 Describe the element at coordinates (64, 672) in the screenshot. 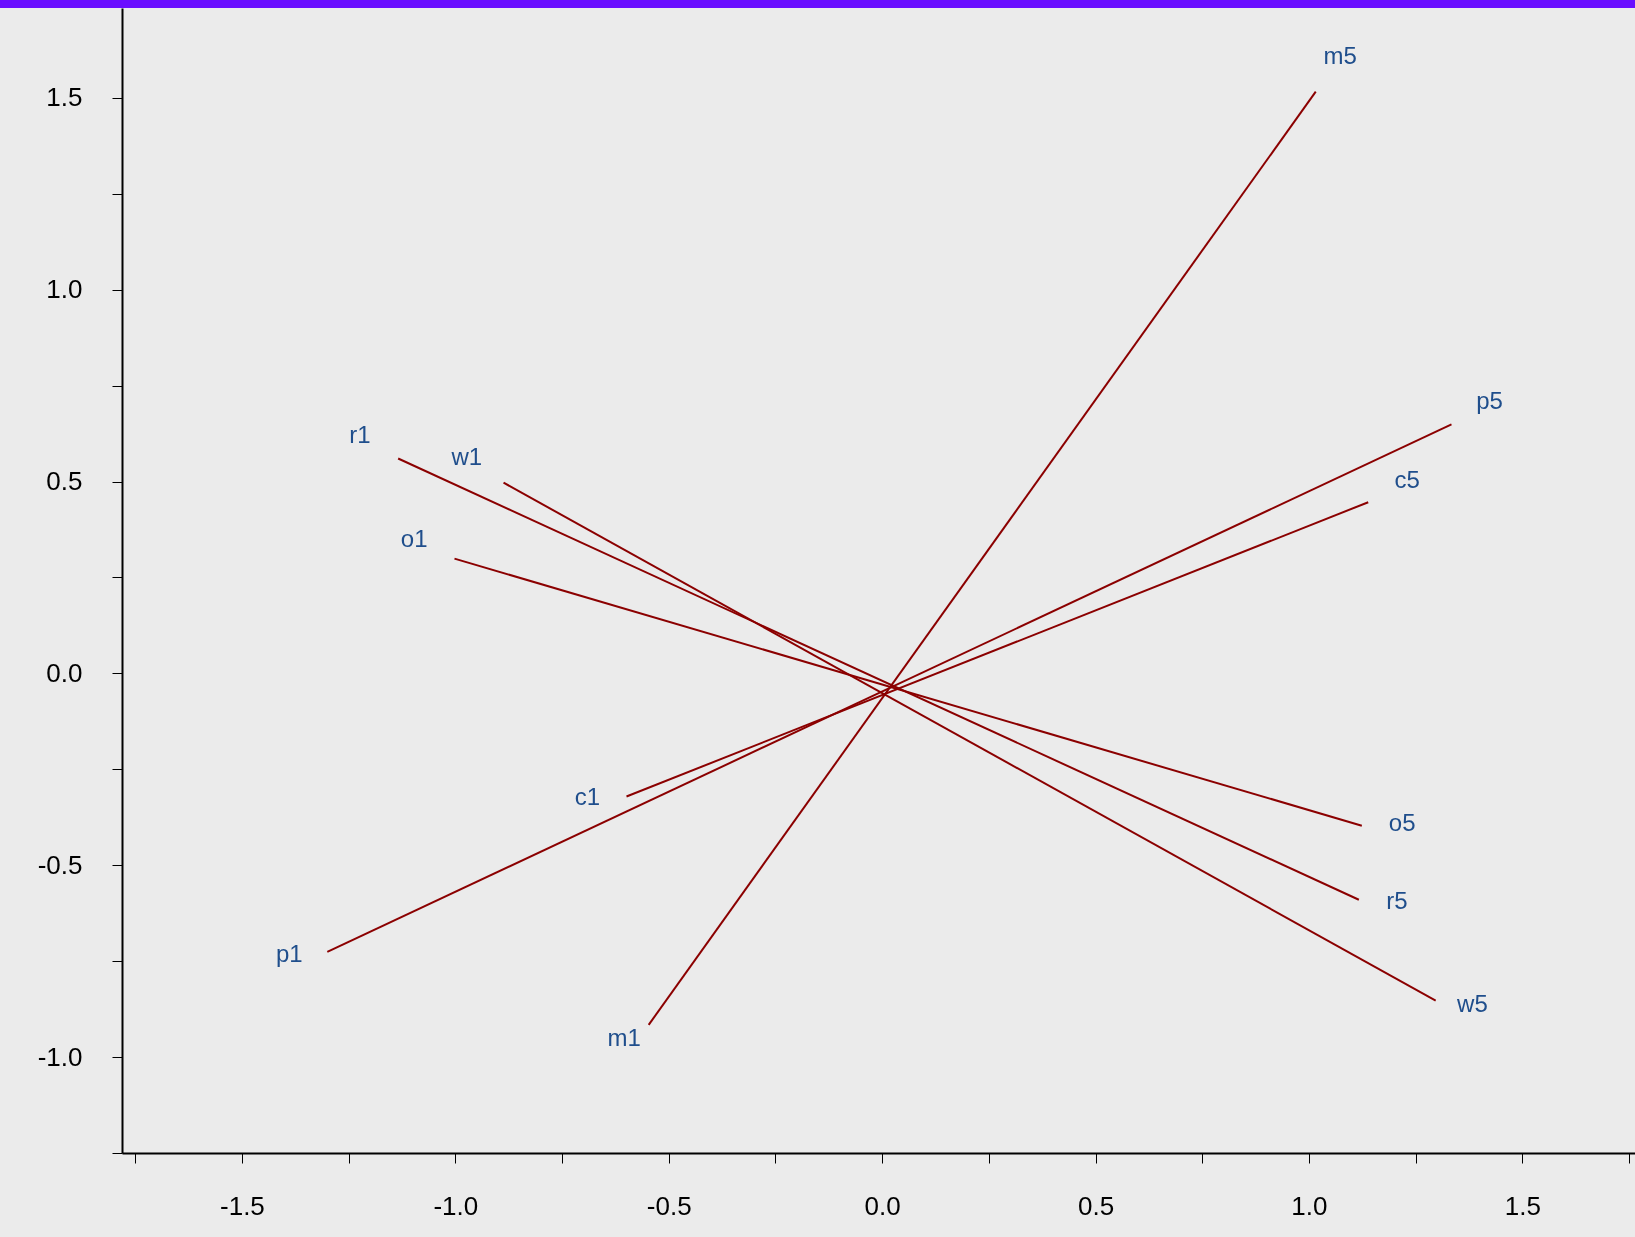

I see `y-tick-label: 0.0` at that location.